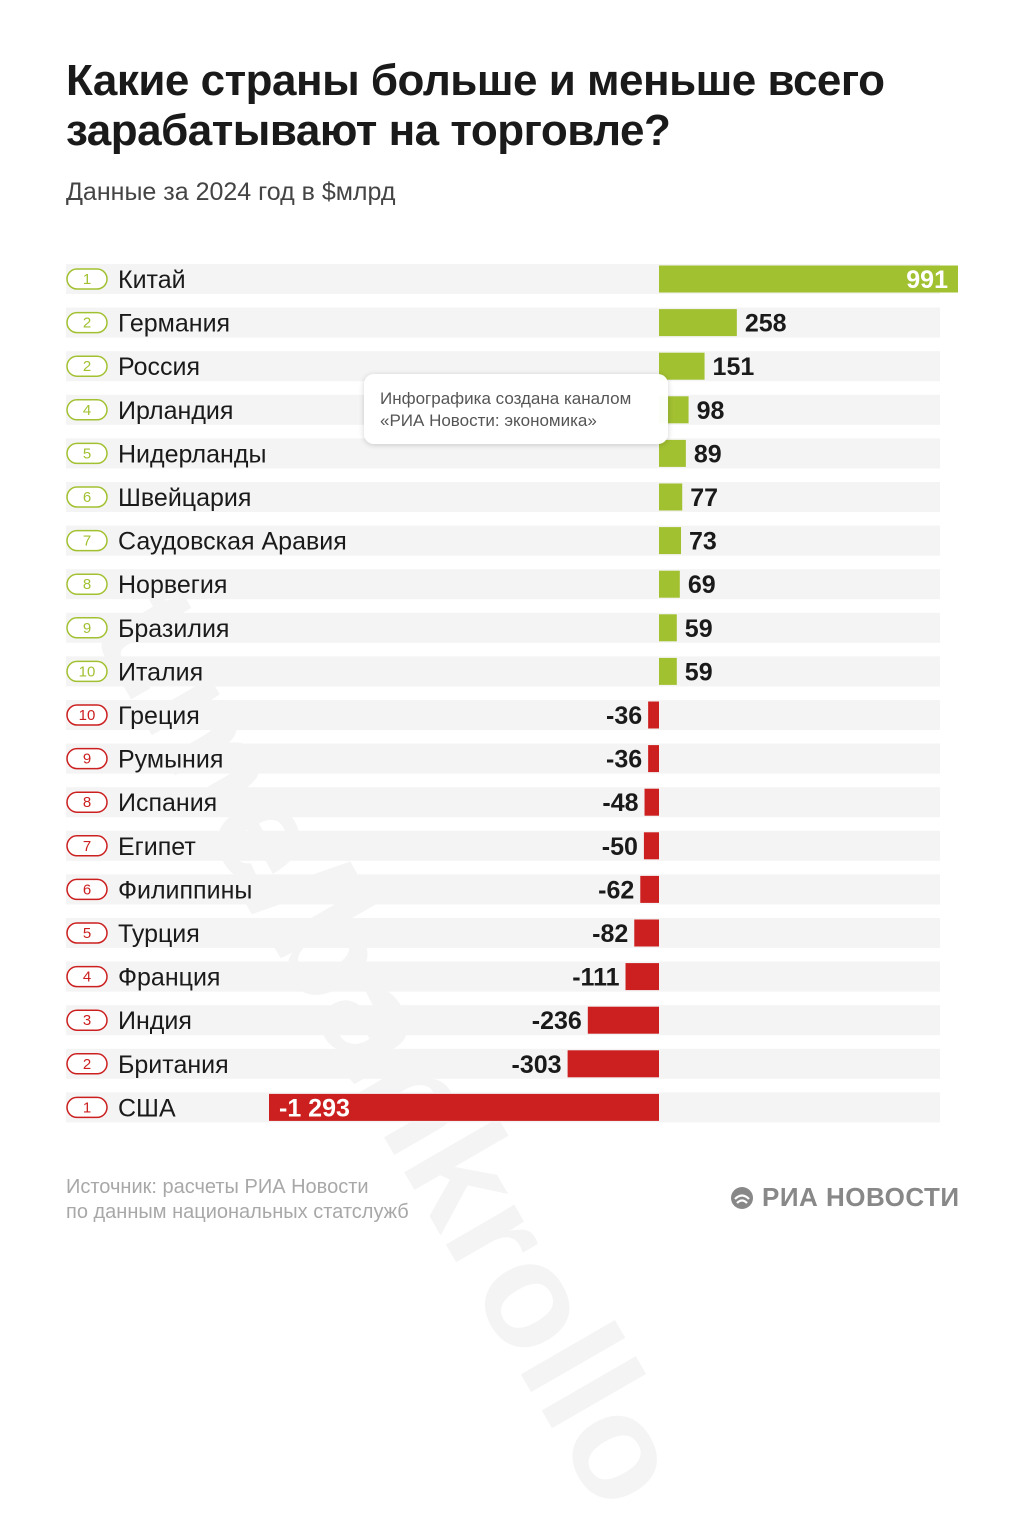 This screenshot has height=1534, width=1024. Describe the element at coordinates (537, 1065) in the screenshot. I see `value-label: -303` at that location.